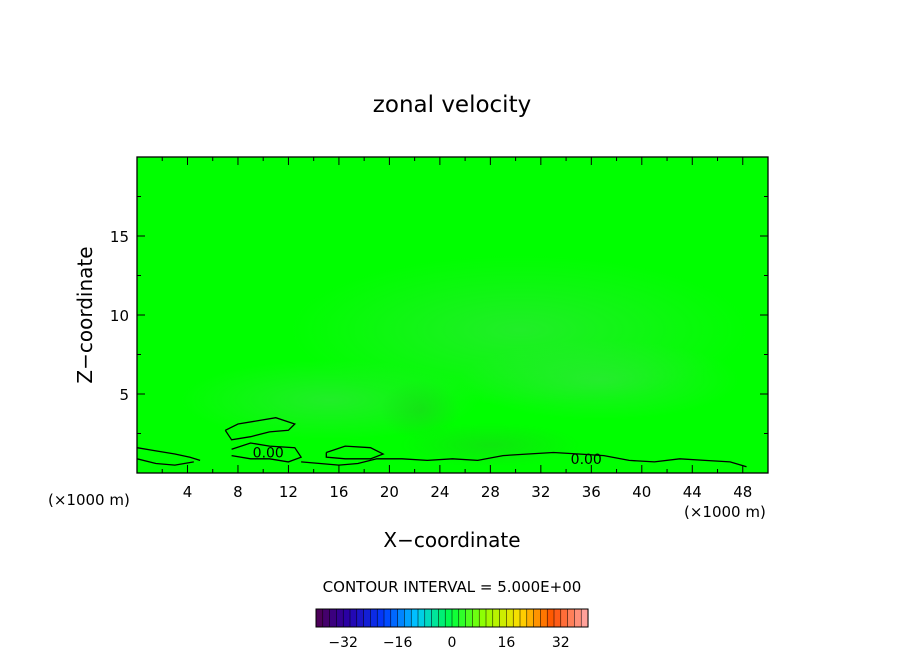 The image size is (904, 654). I want to click on colorbar-tick-label: −32, so click(343, 643).